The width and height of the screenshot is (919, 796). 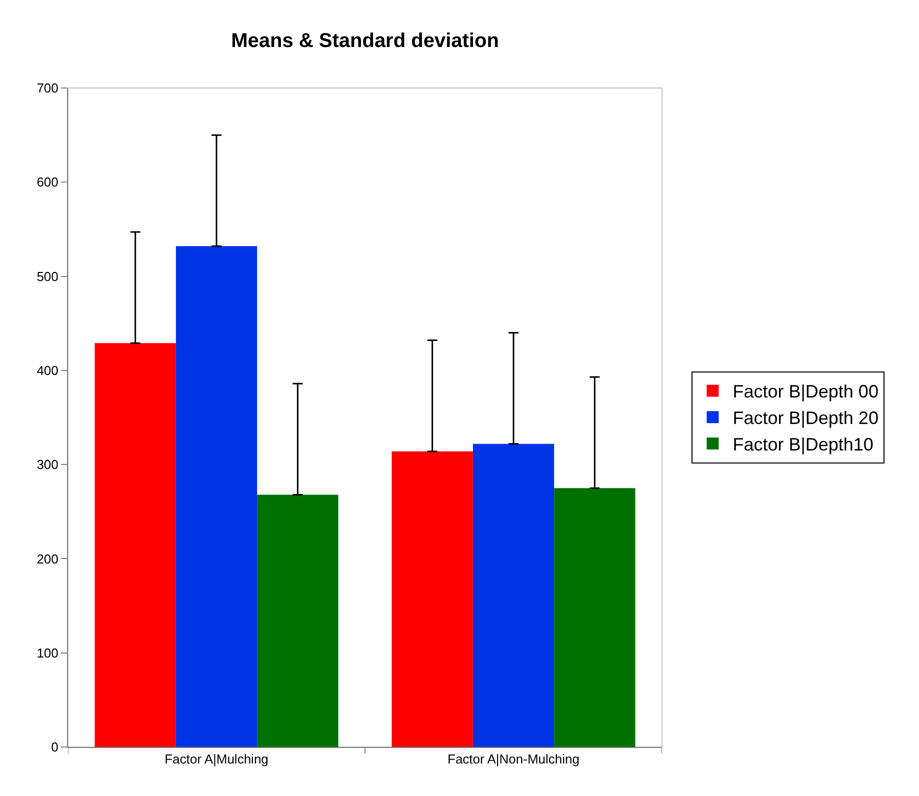 What do you see at coordinates (47, 558) in the screenshot?
I see `y-tick-label: 200` at bounding box center [47, 558].